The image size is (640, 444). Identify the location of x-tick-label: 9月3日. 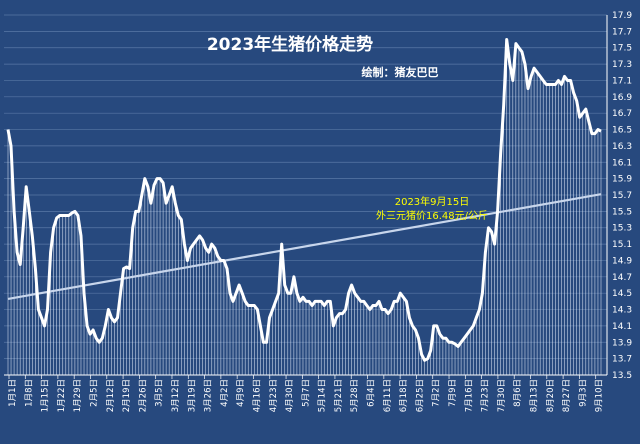
(583, 393).